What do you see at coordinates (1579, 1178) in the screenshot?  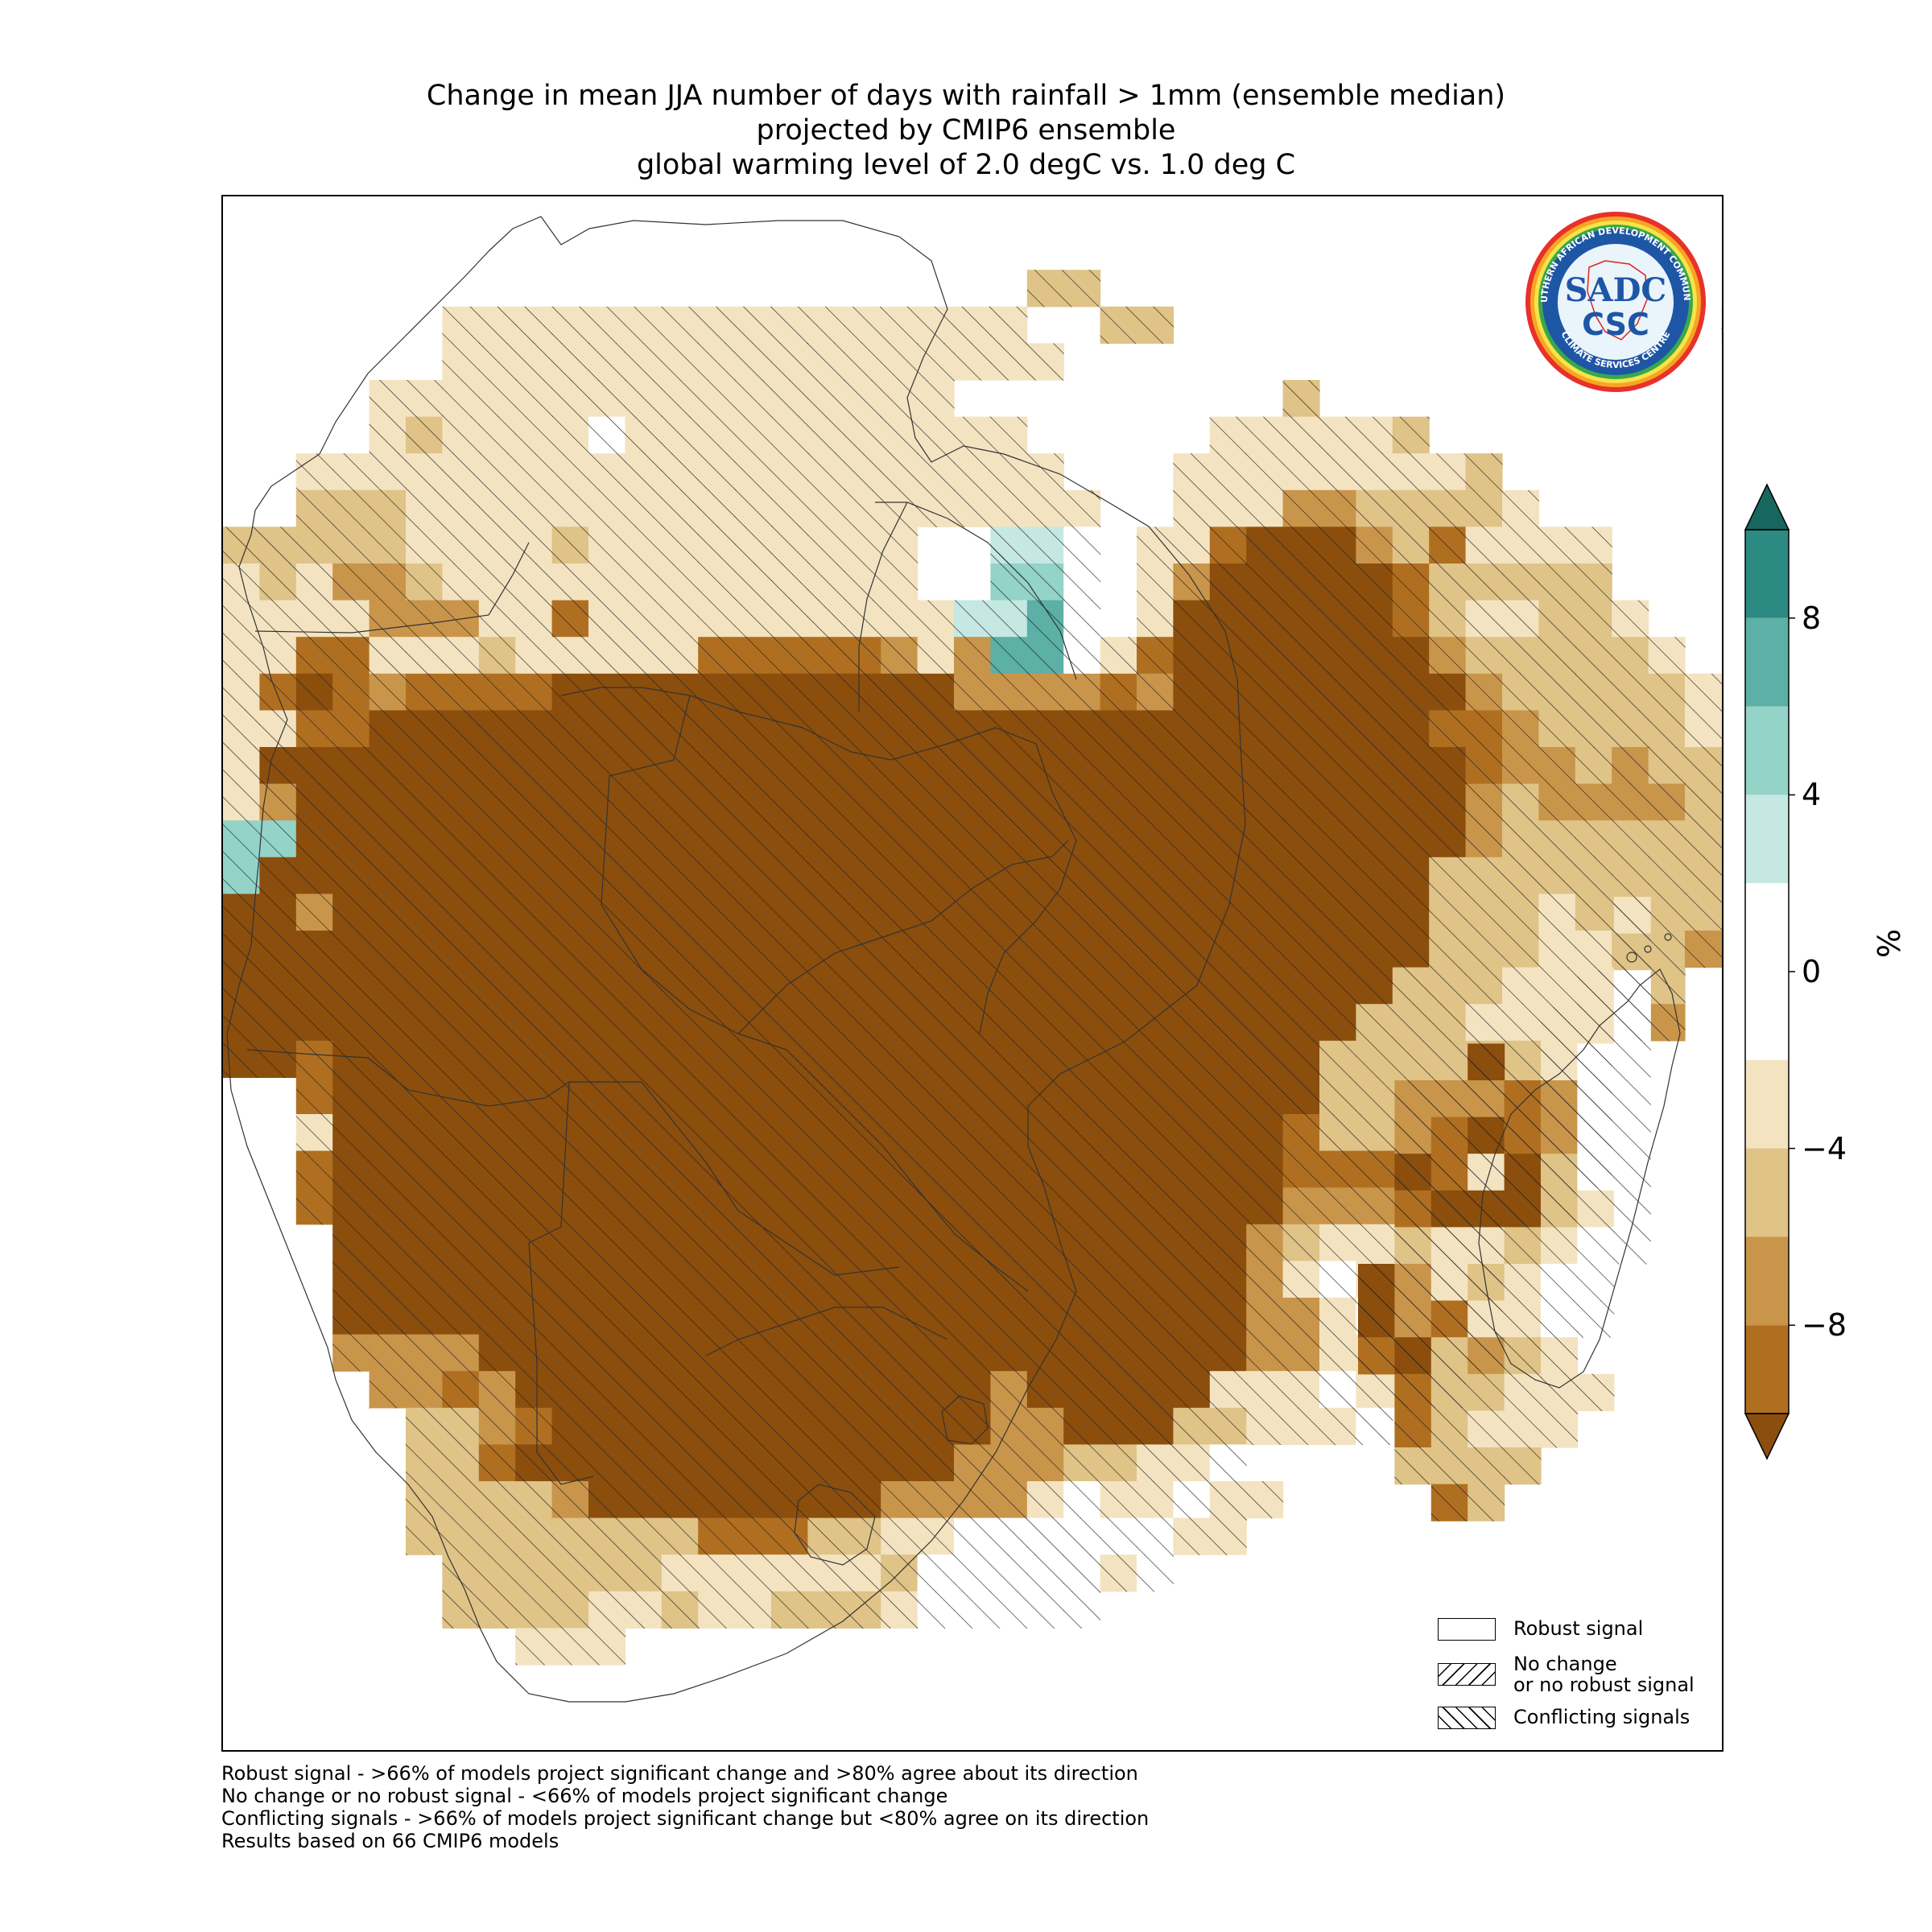 I see `madagascar-coastline` at bounding box center [1579, 1178].